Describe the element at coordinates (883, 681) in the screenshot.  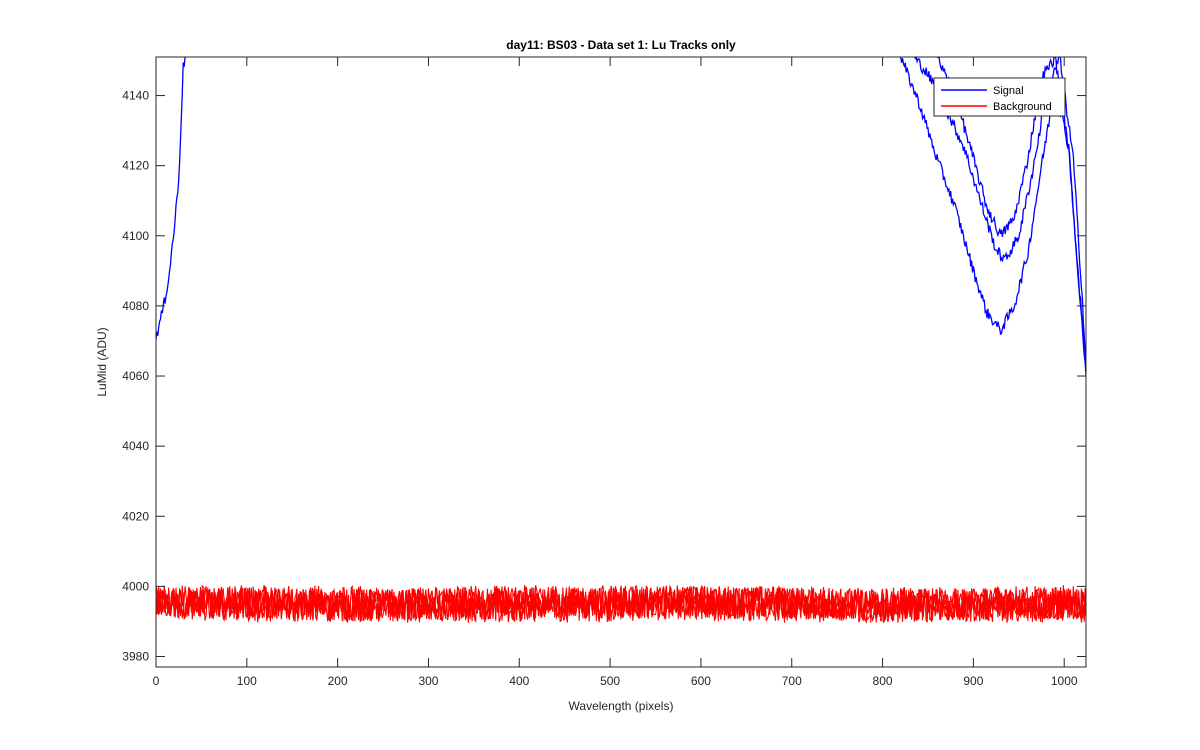
I see `x-tick-label: 800` at that location.